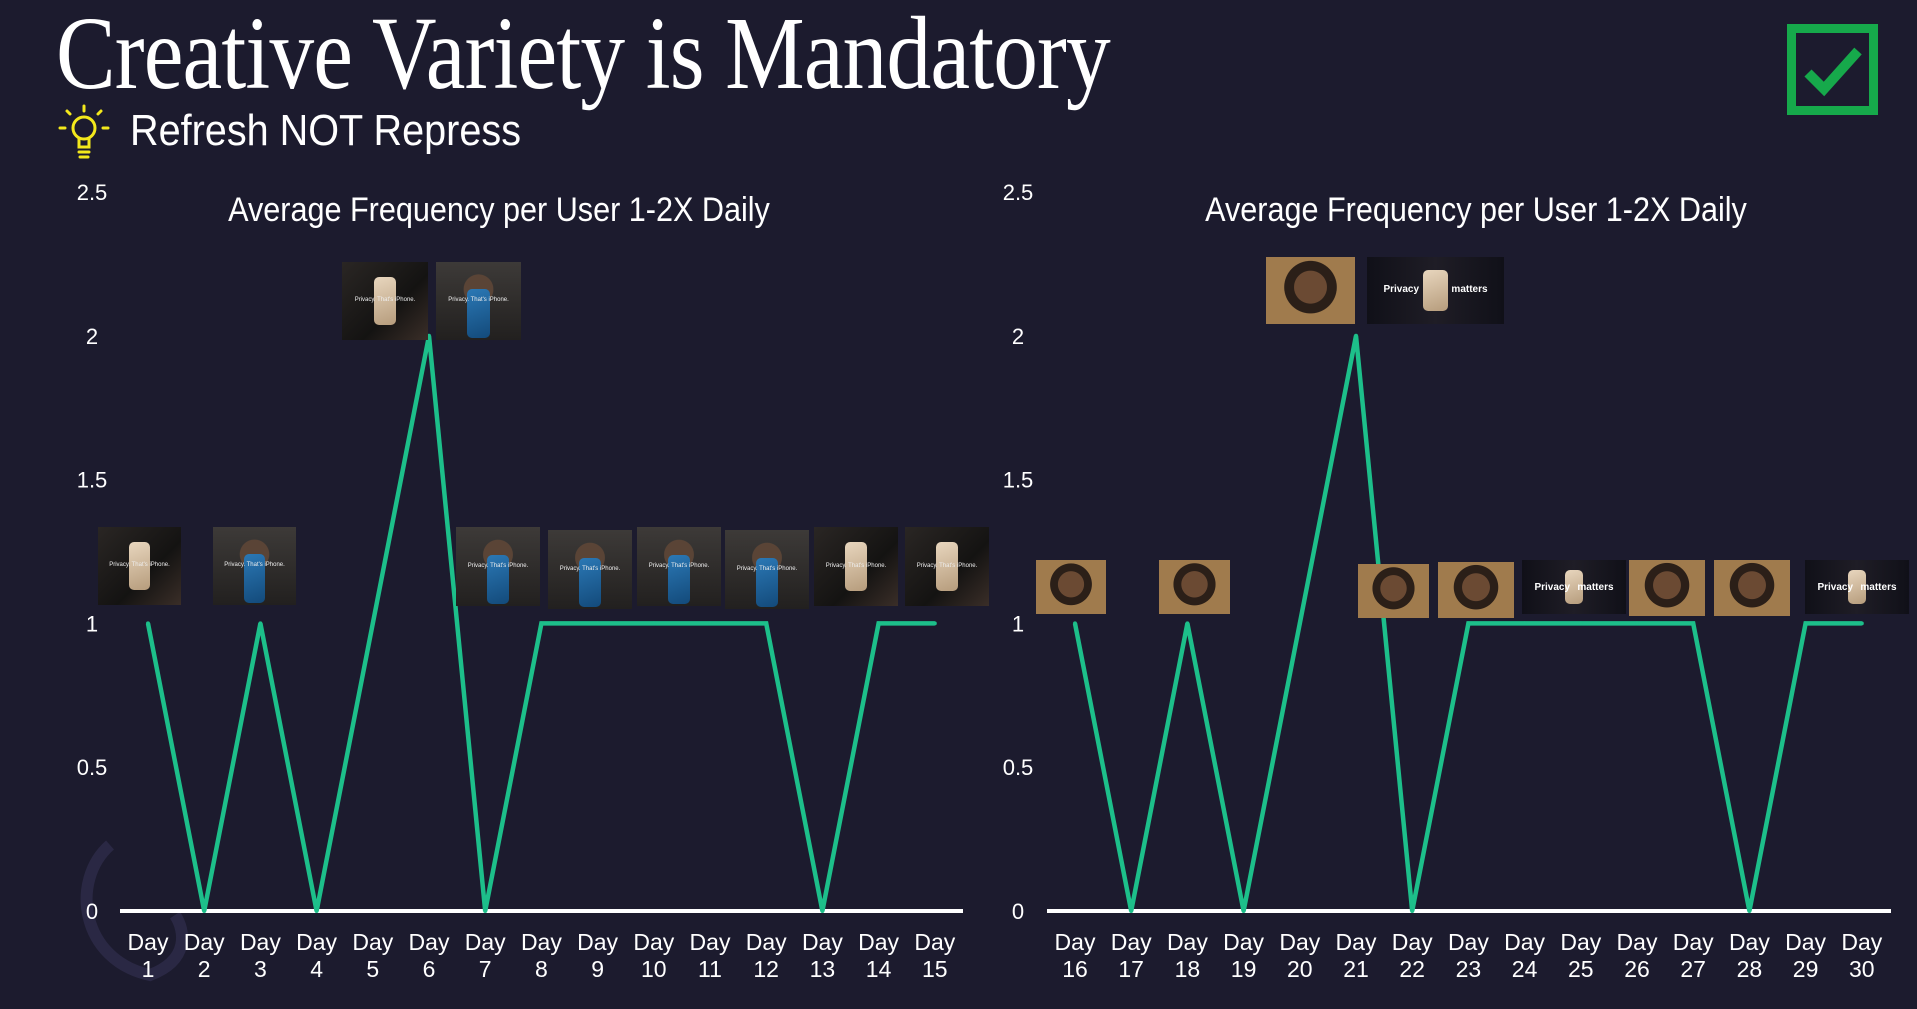  I want to click on x-tick-label: Day 14, so click(878, 955).